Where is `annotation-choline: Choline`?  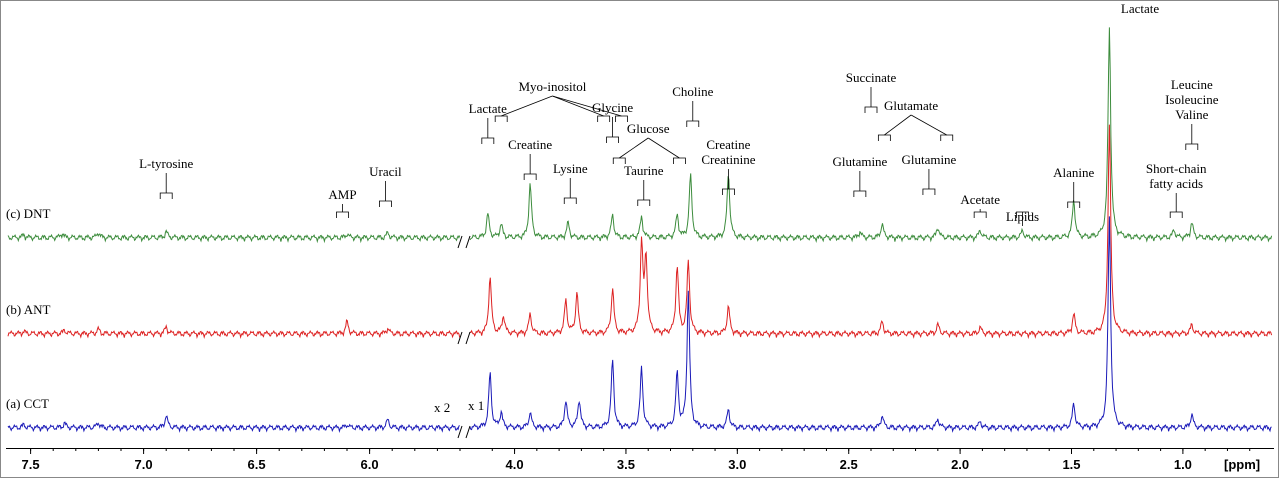
annotation-choline: Choline is located at coordinates (693, 105).